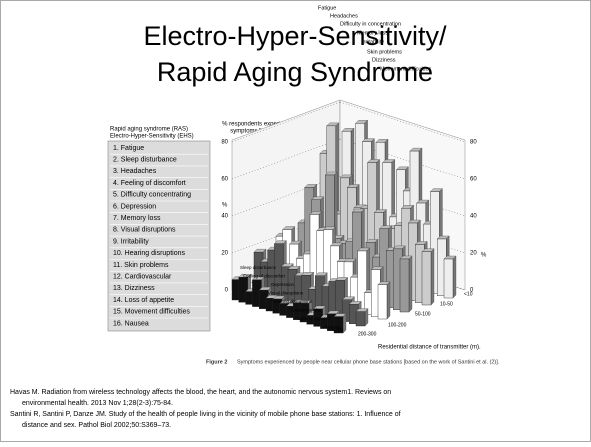 The width and height of the screenshot is (591, 447). Describe the element at coordinates (293, 301) in the screenshot. I see `side-label: Hearing disruptions` at that location.